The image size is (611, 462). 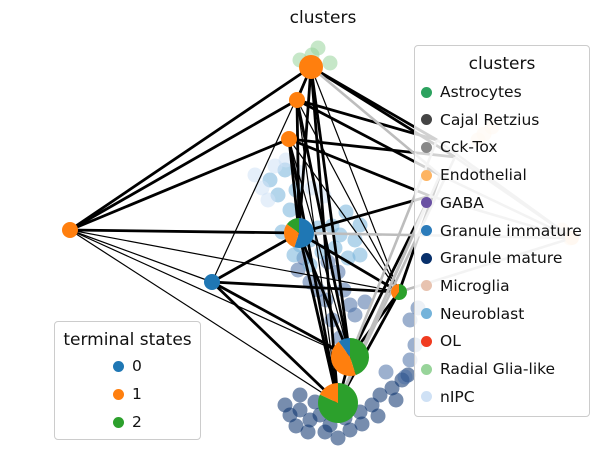 What do you see at coordinates (474, 175) in the screenshot?
I see `cluster-legend-item: Endothelial` at bounding box center [474, 175].